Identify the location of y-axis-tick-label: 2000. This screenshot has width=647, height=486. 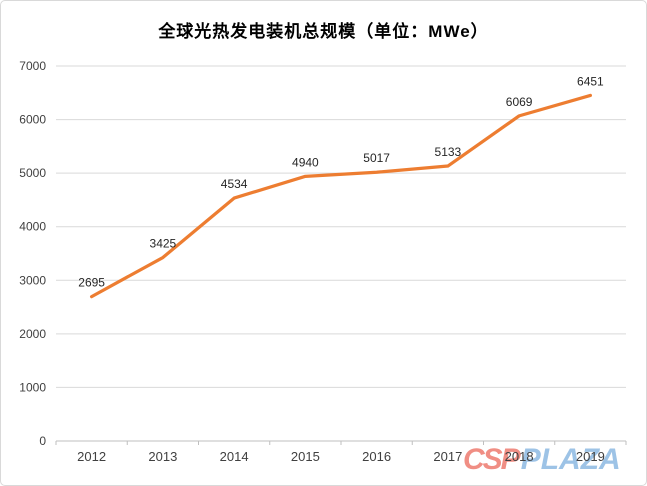
(32, 334).